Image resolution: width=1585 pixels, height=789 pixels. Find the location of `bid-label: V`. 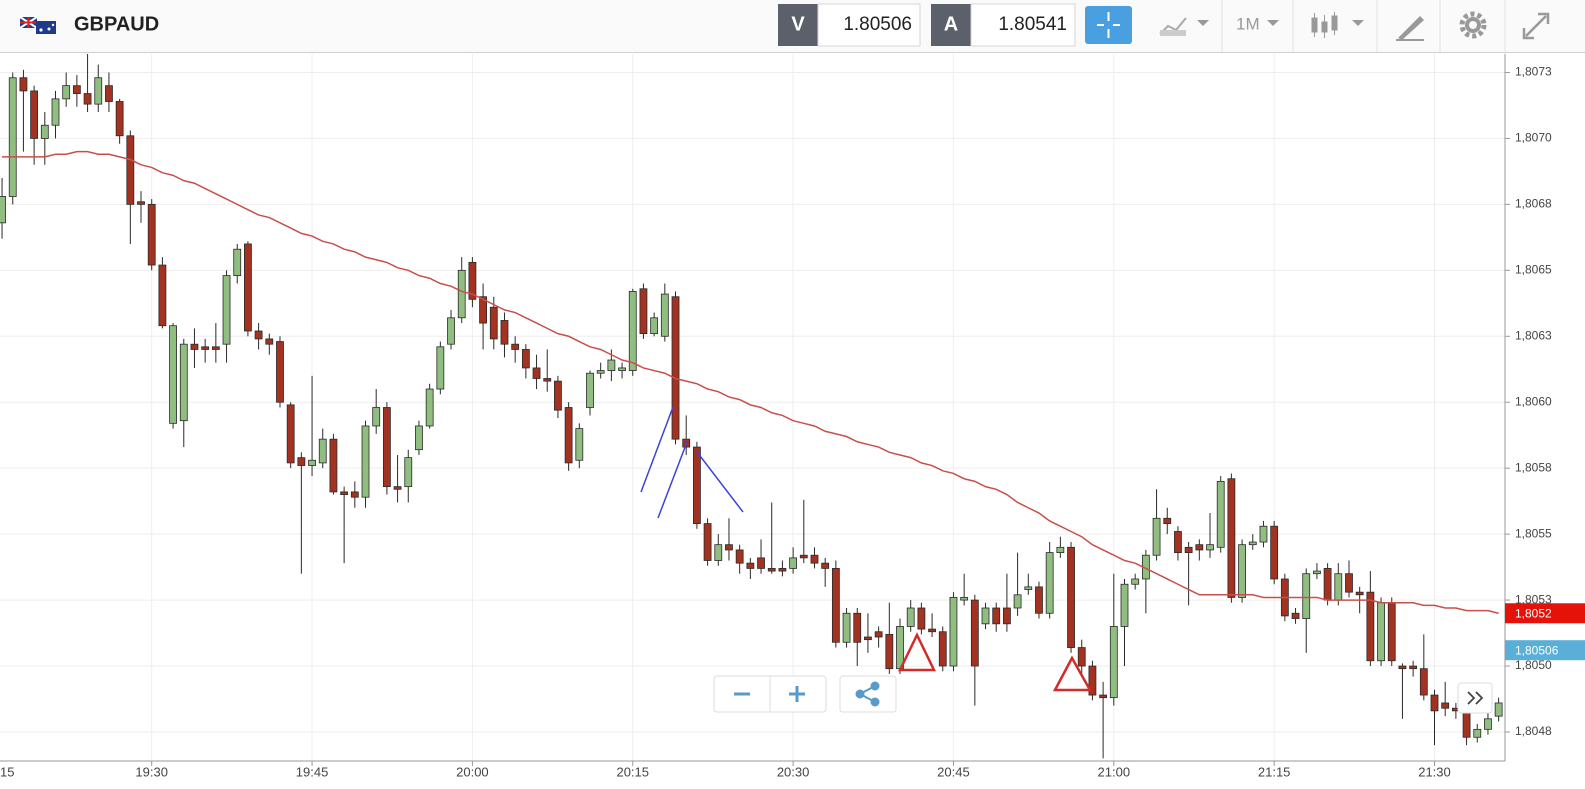

bid-label: V is located at coordinates (798, 24).